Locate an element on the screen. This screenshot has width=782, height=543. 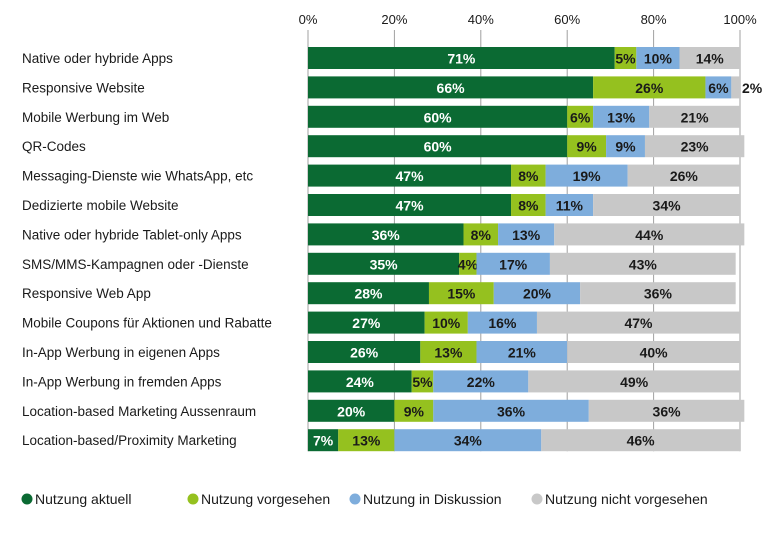
data-label: 15% is located at coordinates (461, 294).